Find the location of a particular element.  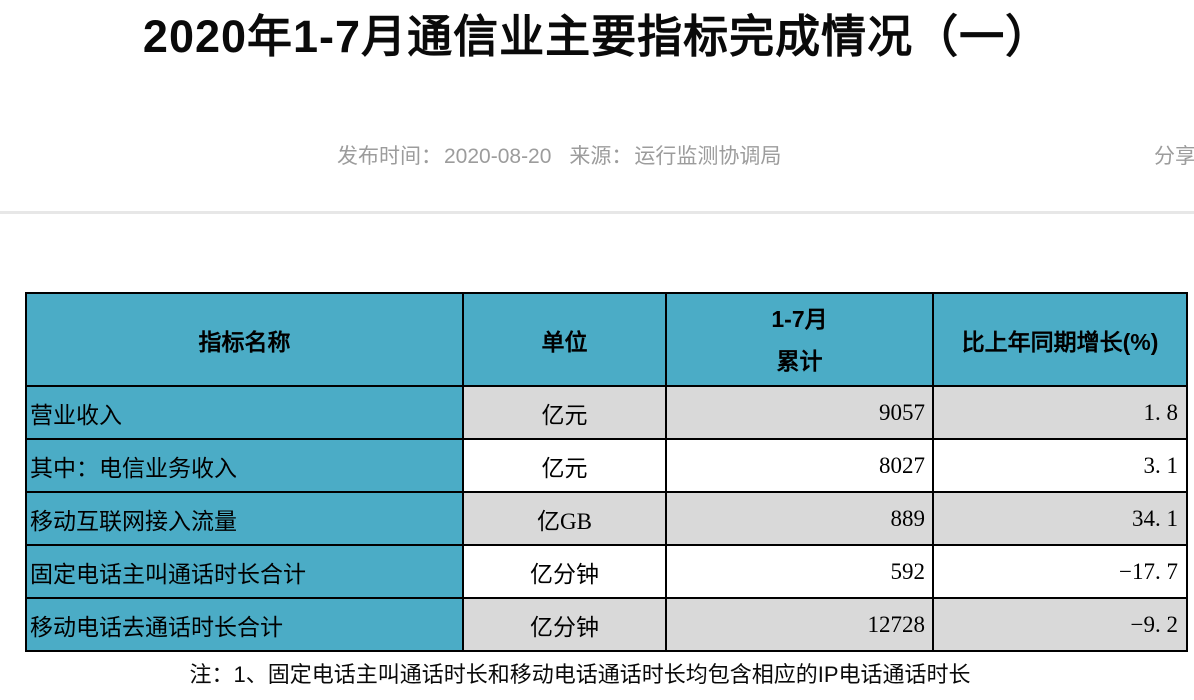

header-period-line1: 1-7月 is located at coordinates (799, 318).